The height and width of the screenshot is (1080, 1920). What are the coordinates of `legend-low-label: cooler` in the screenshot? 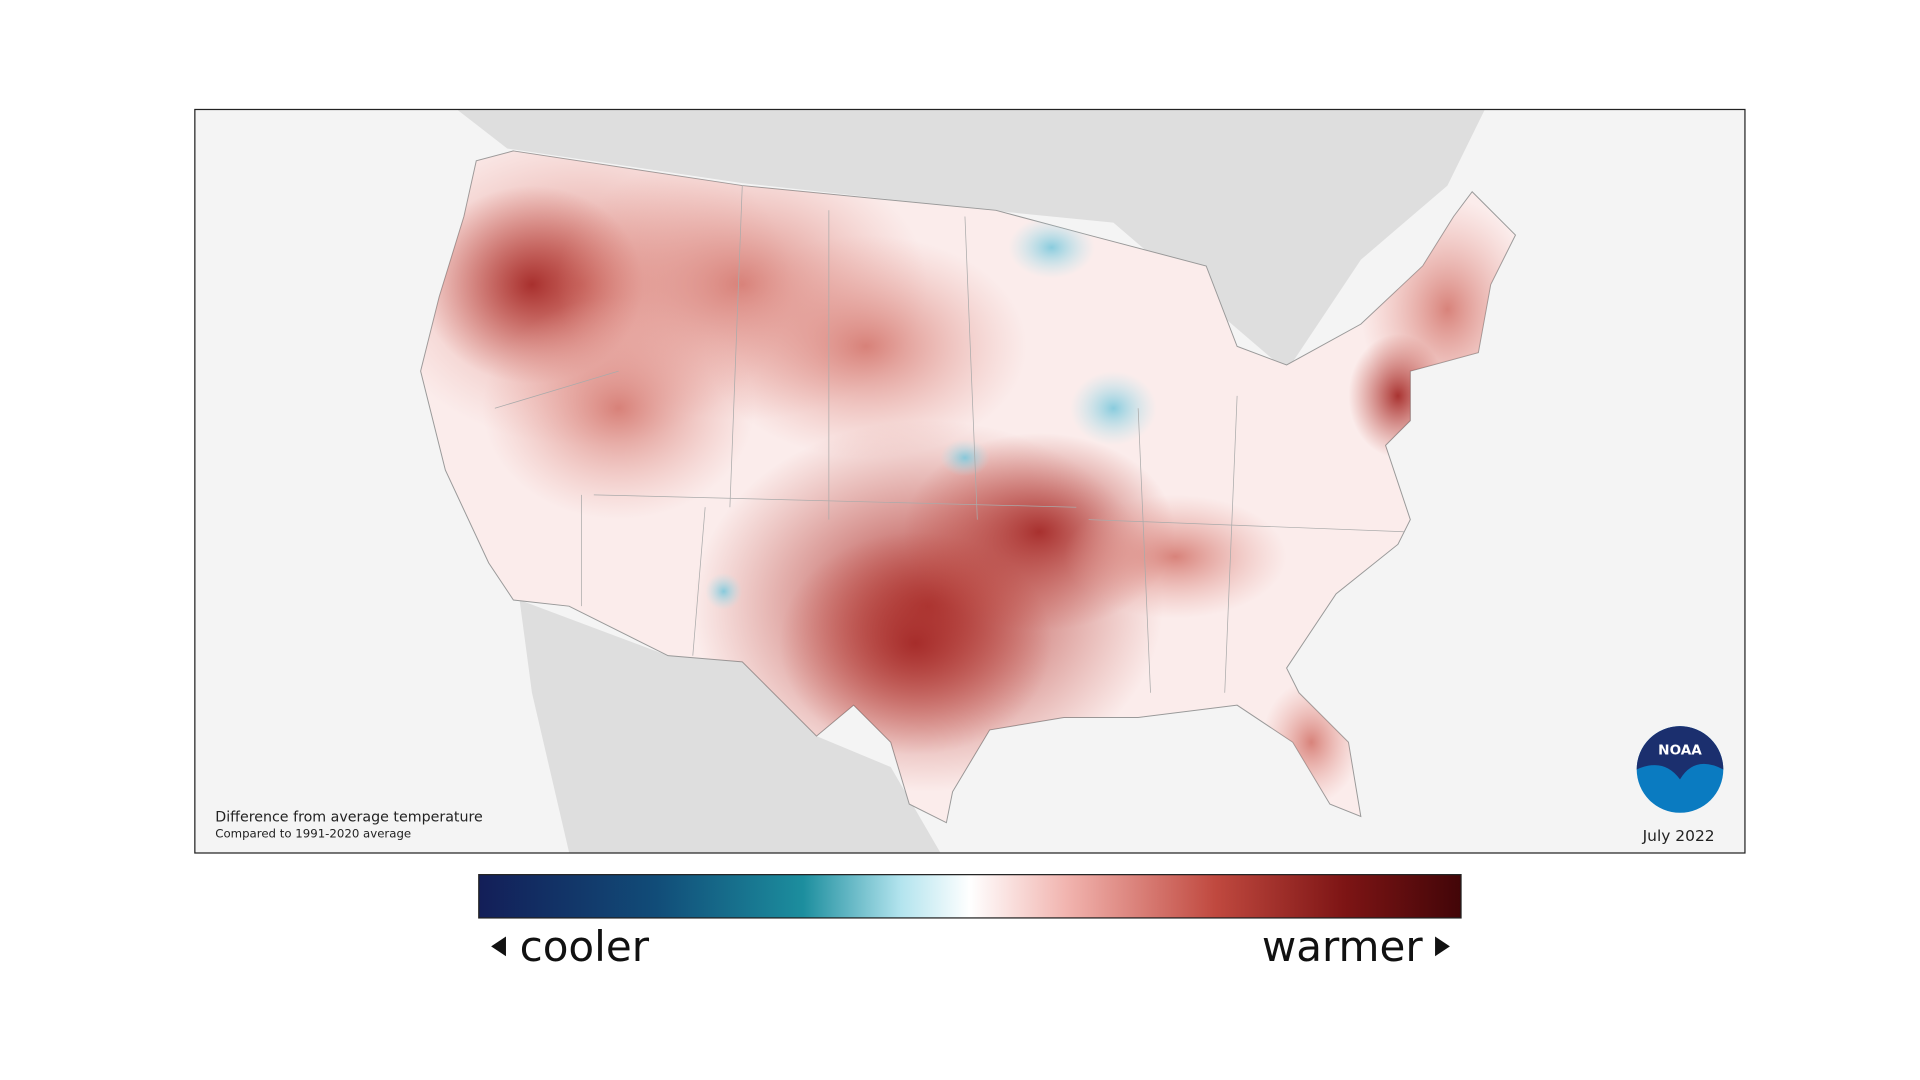 It's located at (585, 946).